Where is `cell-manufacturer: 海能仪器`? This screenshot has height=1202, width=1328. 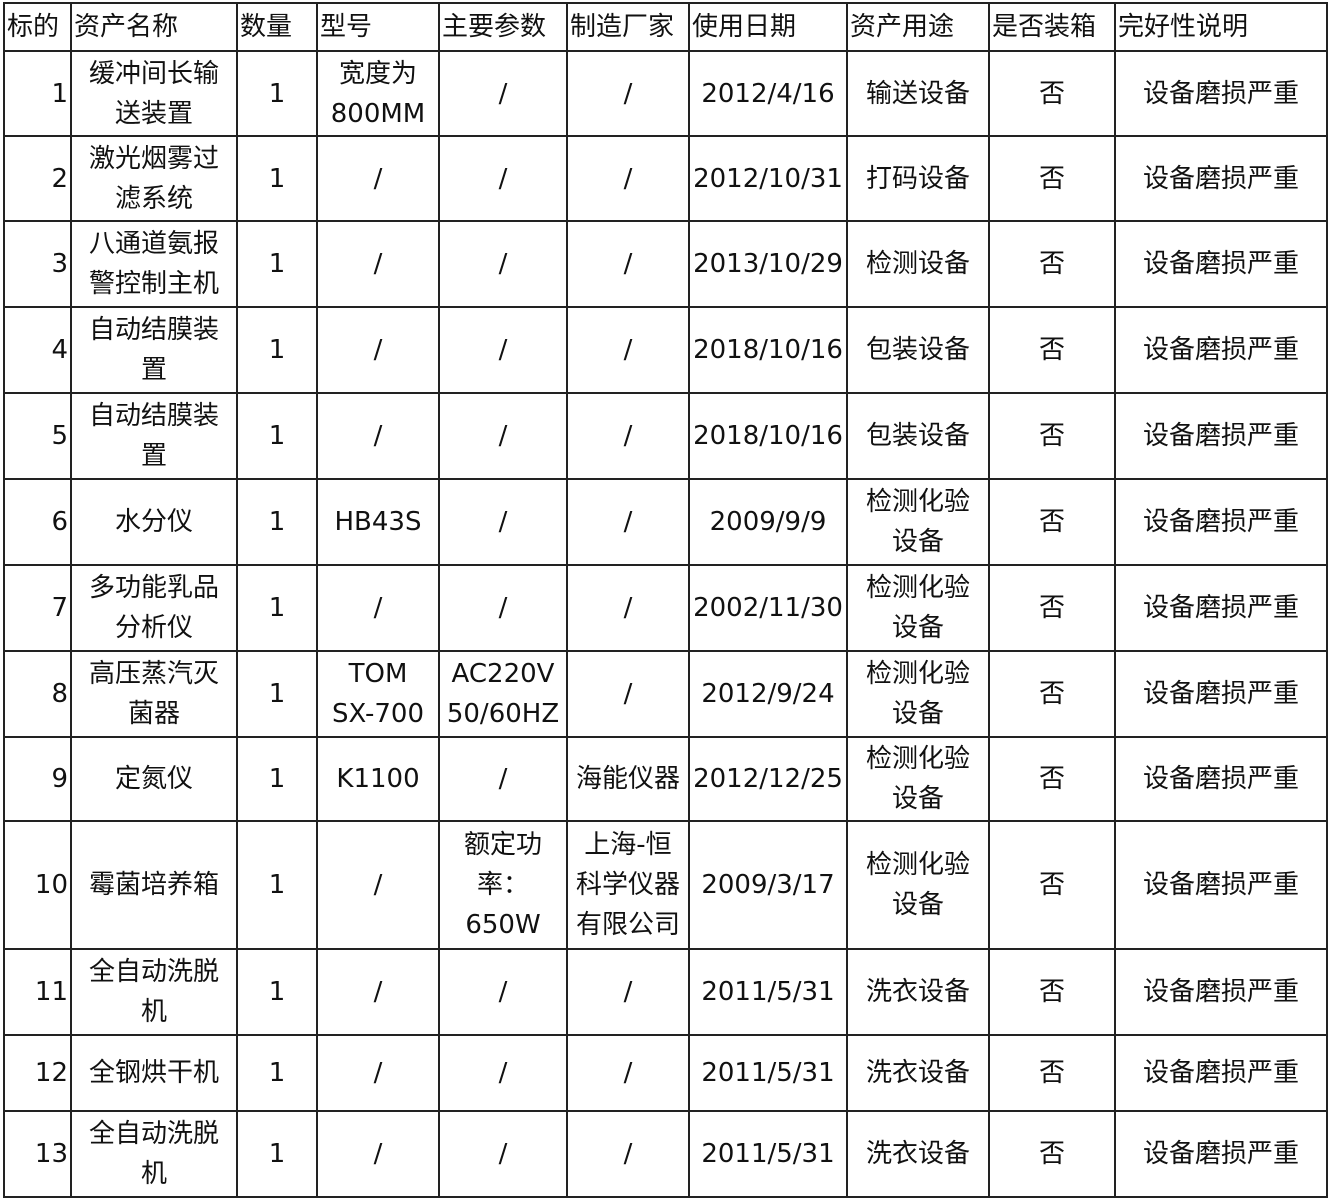
cell-manufacturer: 海能仪器 is located at coordinates (628, 779).